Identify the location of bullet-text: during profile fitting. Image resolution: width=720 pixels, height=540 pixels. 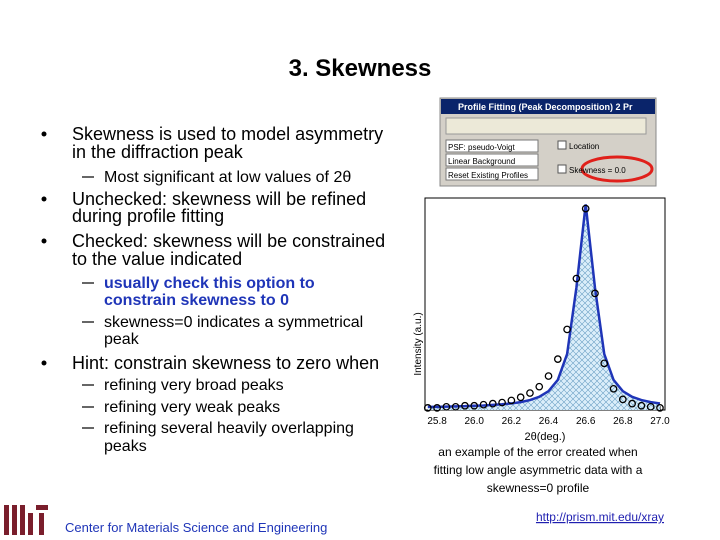
(148, 216).